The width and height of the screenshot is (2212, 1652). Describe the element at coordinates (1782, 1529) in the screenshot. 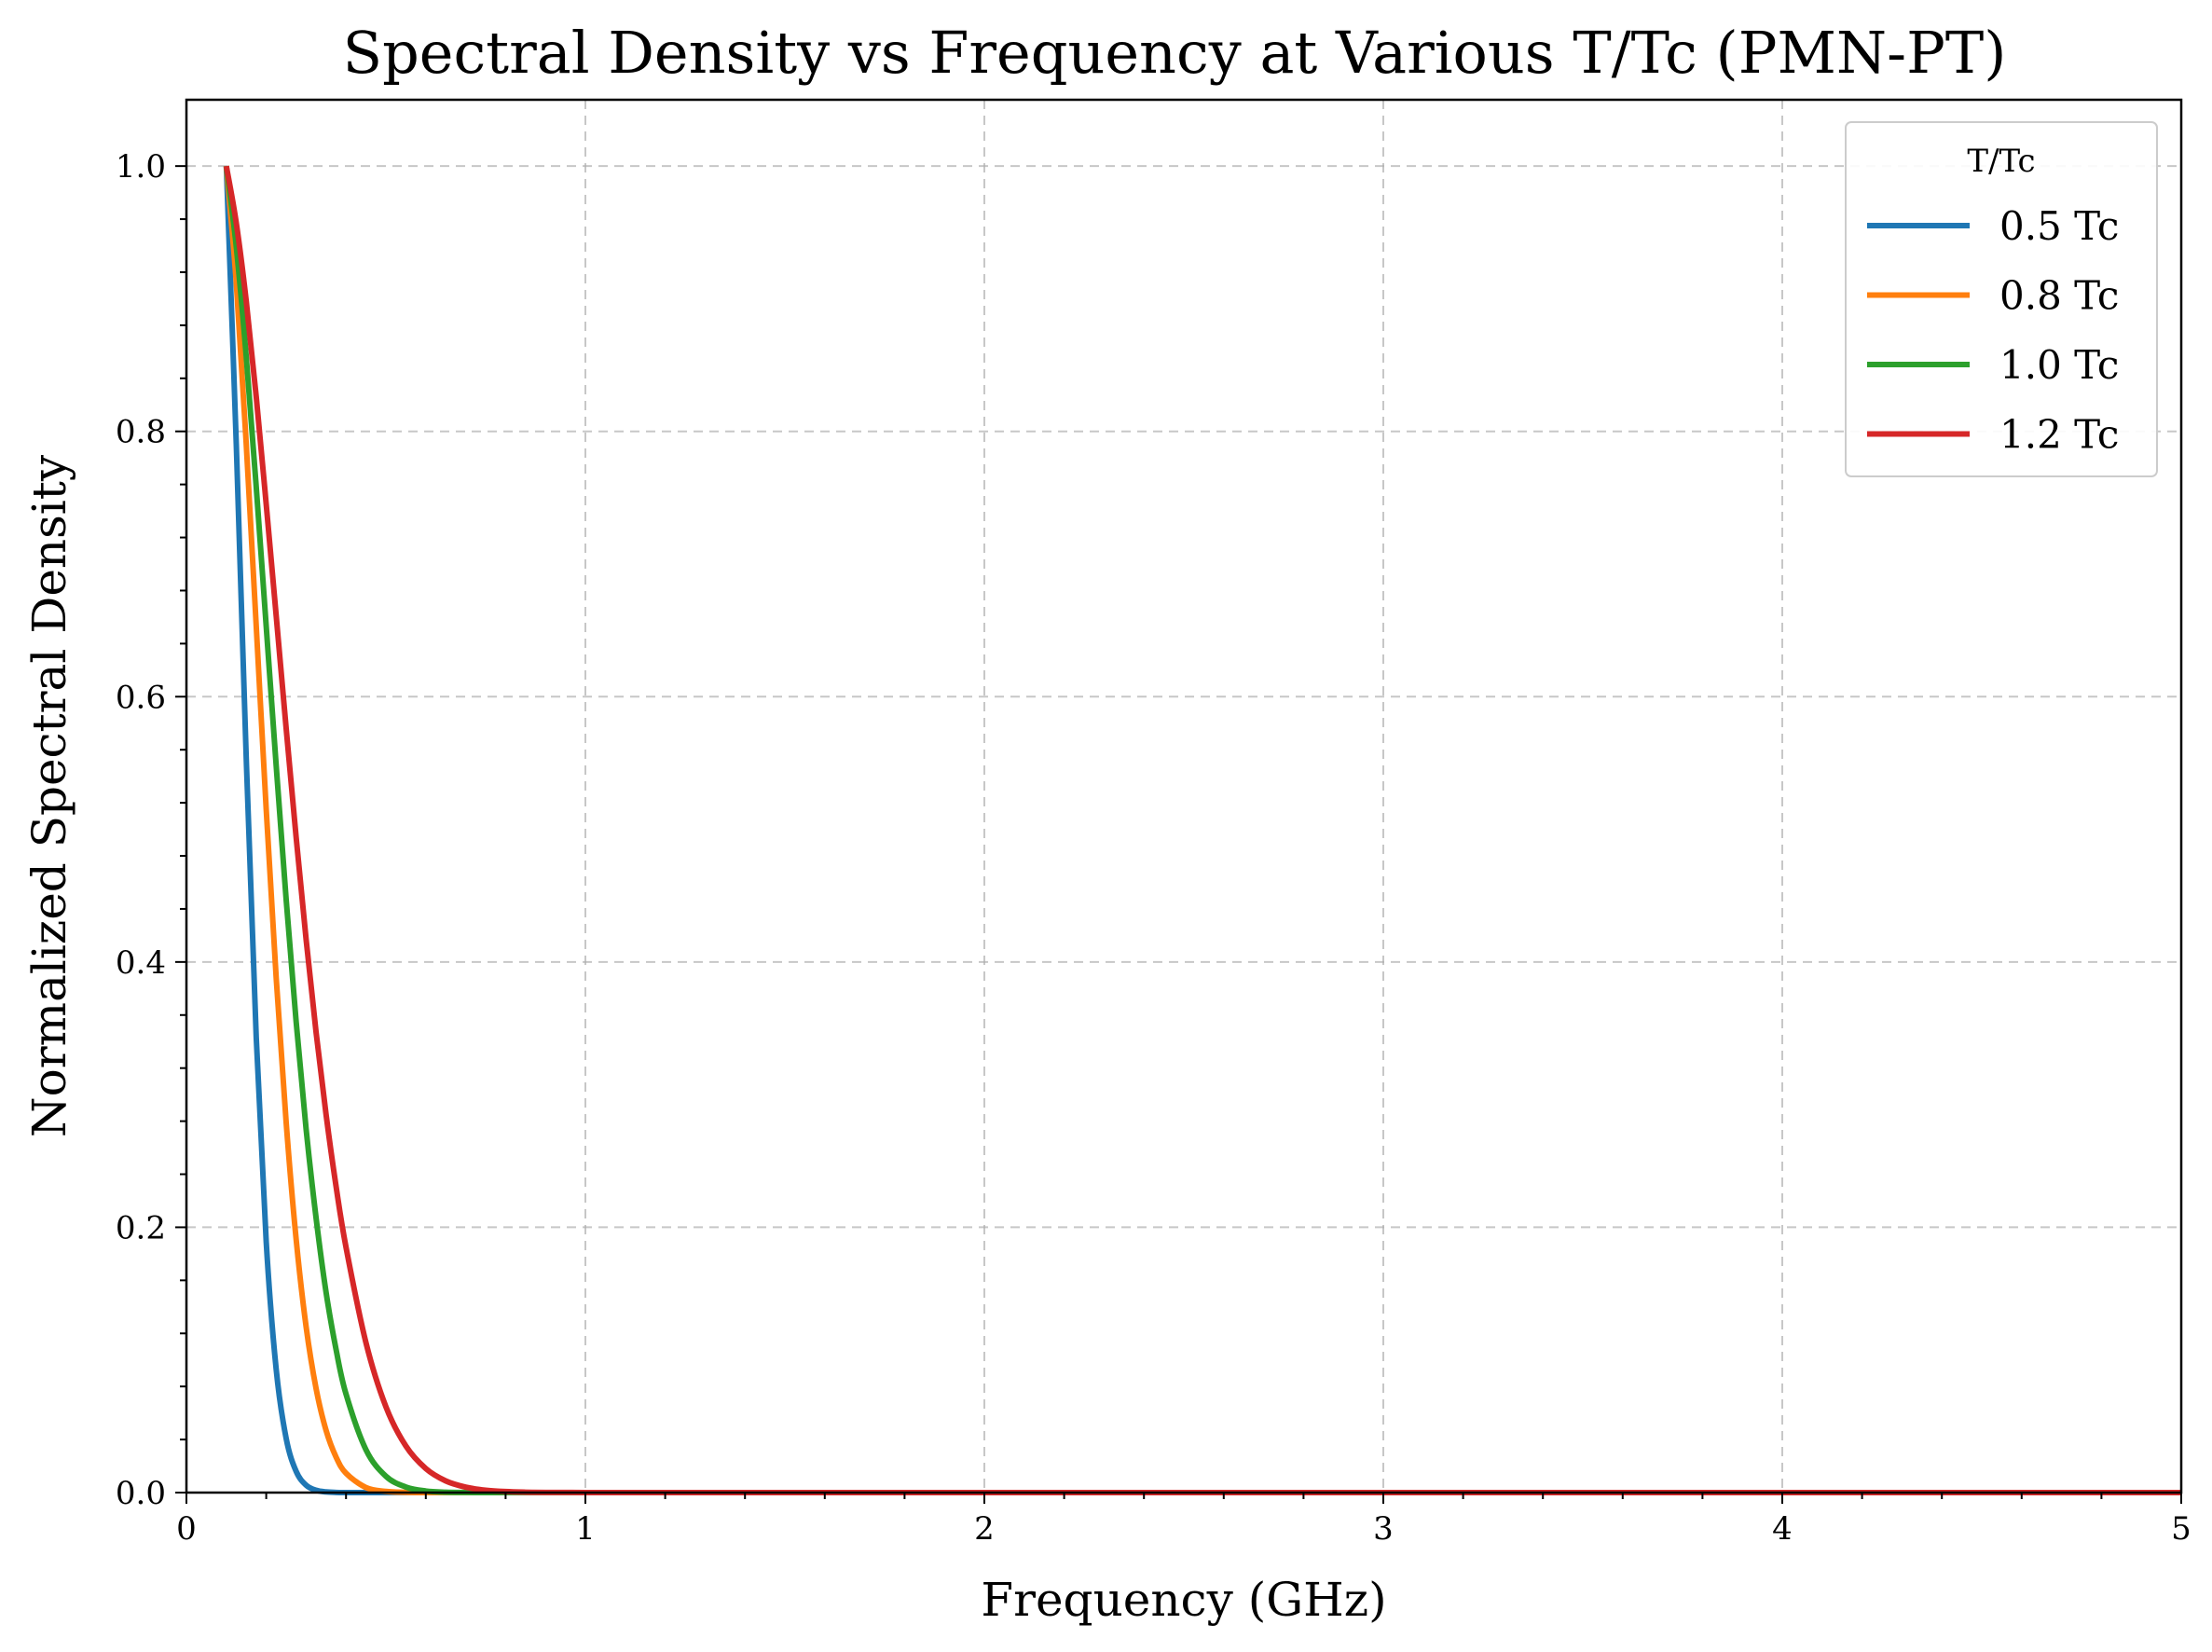

I see `x-tick-label: 4` at that location.